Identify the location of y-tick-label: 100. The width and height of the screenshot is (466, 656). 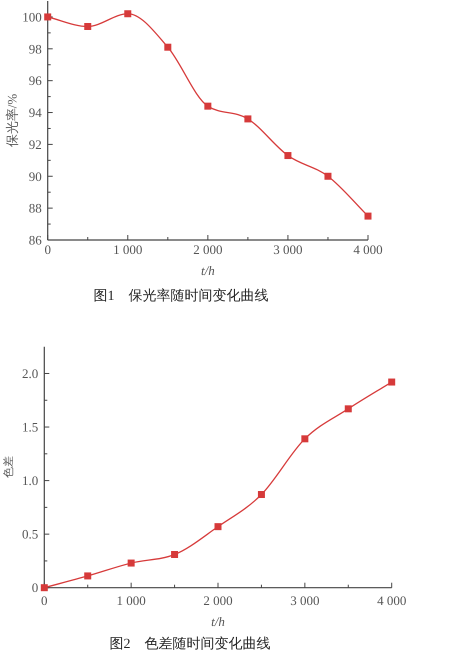
(32, 16).